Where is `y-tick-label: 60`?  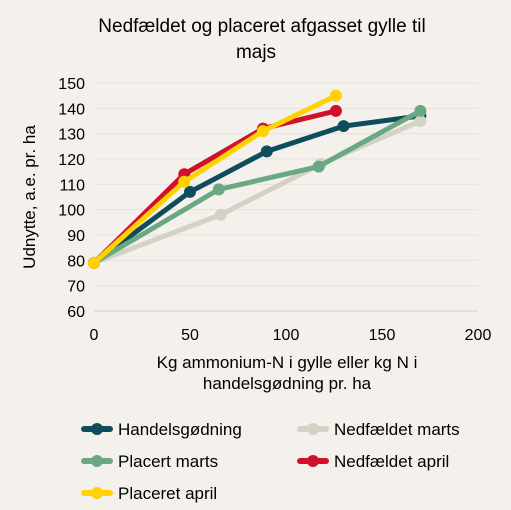 y-tick-label: 60 is located at coordinates (76, 312).